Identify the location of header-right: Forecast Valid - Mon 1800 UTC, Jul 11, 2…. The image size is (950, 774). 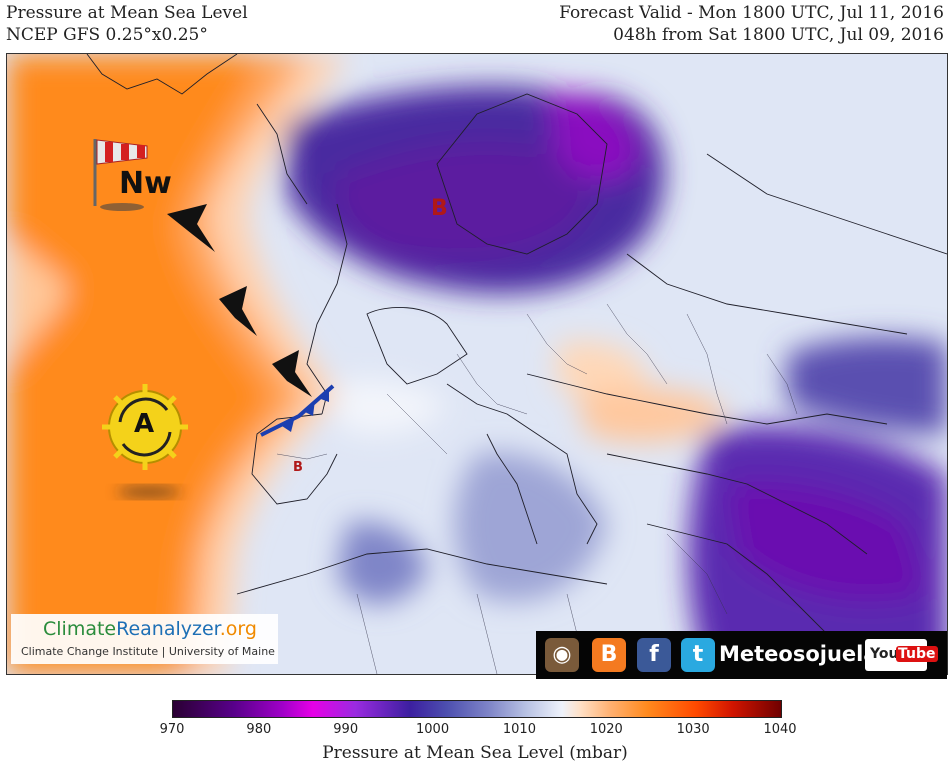
(751, 24).